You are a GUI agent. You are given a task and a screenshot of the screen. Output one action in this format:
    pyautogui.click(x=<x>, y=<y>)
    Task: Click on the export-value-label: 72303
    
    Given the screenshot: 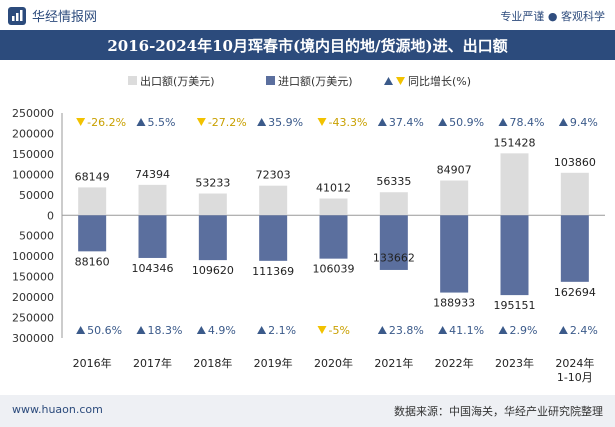 What is the action you would take?
    pyautogui.click(x=273, y=175)
    